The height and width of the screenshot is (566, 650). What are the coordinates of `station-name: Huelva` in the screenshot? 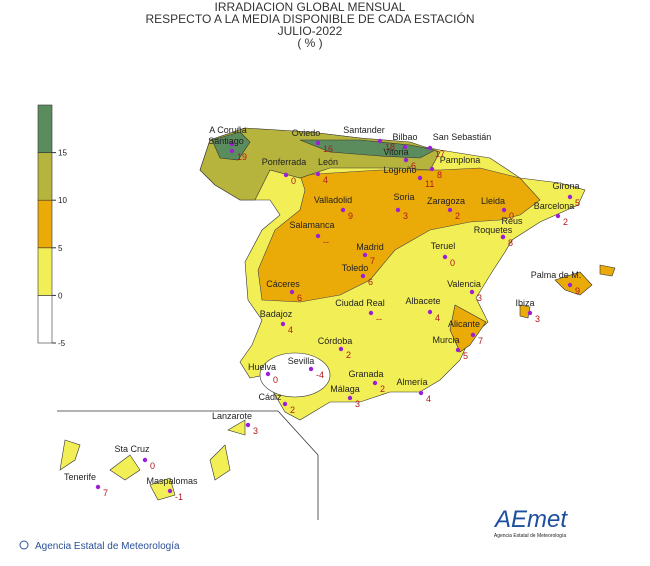 It's located at (262, 367).